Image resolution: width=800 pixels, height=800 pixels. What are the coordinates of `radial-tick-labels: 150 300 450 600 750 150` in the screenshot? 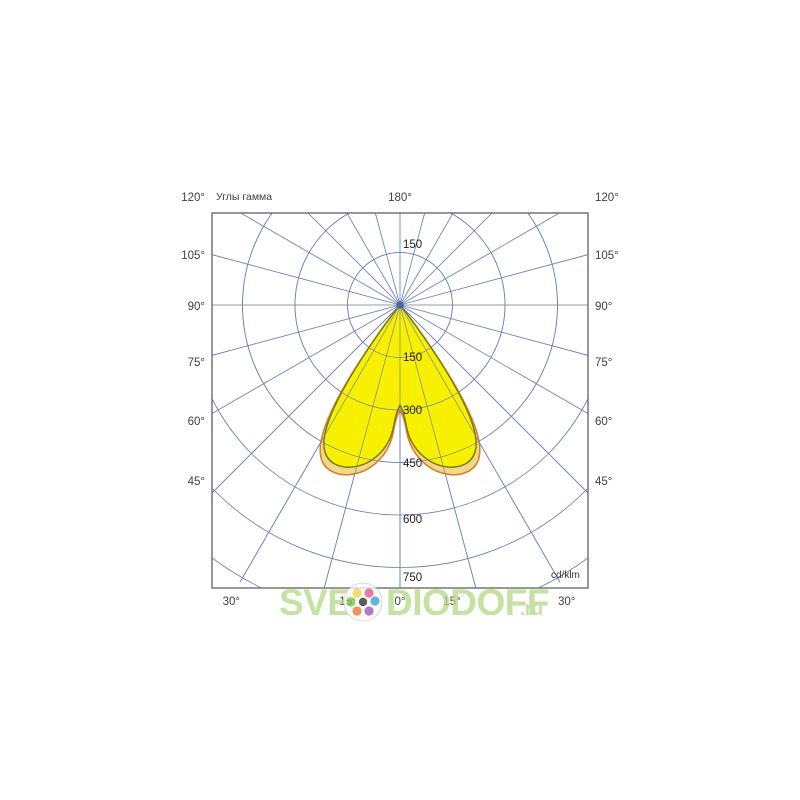 It's located at (412, 411).